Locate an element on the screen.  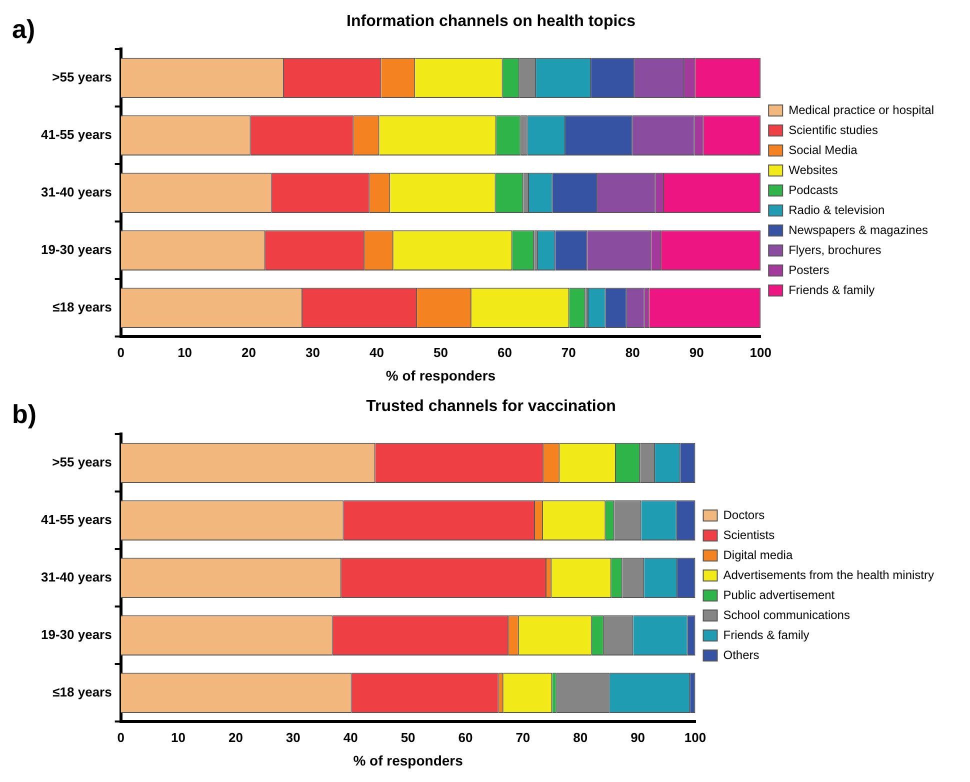
legend-label: Posters is located at coordinates (809, 269).